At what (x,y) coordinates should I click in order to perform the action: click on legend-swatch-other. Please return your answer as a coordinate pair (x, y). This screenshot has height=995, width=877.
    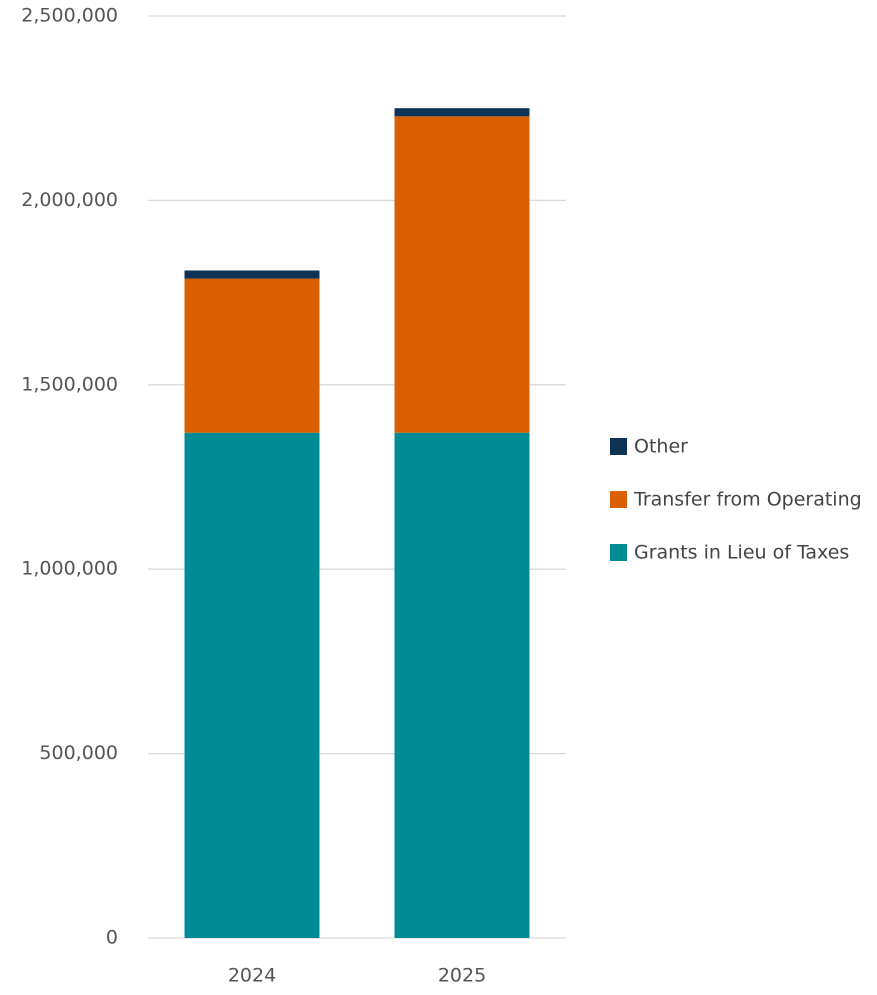
    Looking at the image, I should click on (618, 446).